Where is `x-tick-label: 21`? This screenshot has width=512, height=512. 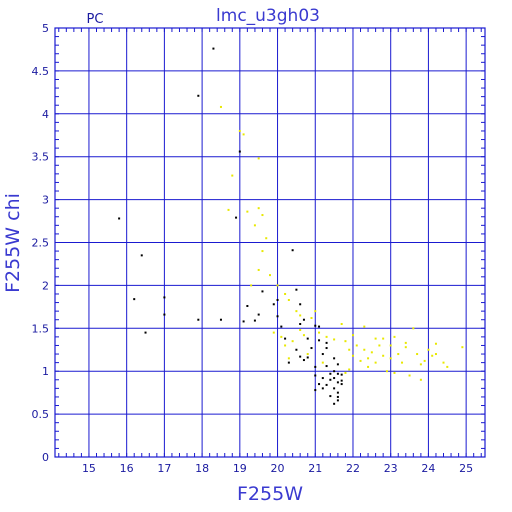 x-tick-label: 21 is located at coordinates (315, 468).